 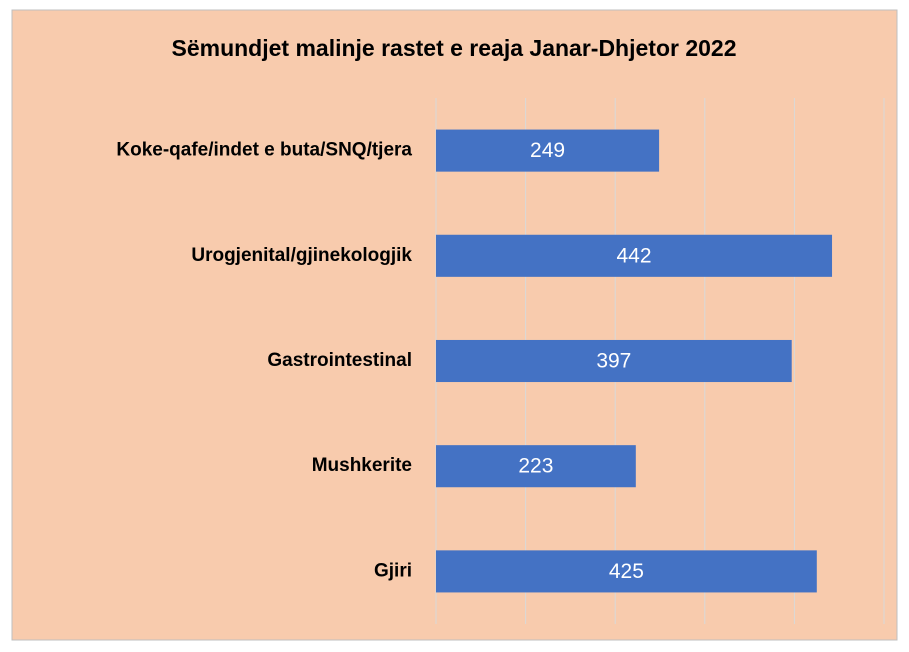 What do you see at coordinates (393, 570) in the screenshot?
I see `y-tick-label: Gjiri` at bounding box center [393, 570].